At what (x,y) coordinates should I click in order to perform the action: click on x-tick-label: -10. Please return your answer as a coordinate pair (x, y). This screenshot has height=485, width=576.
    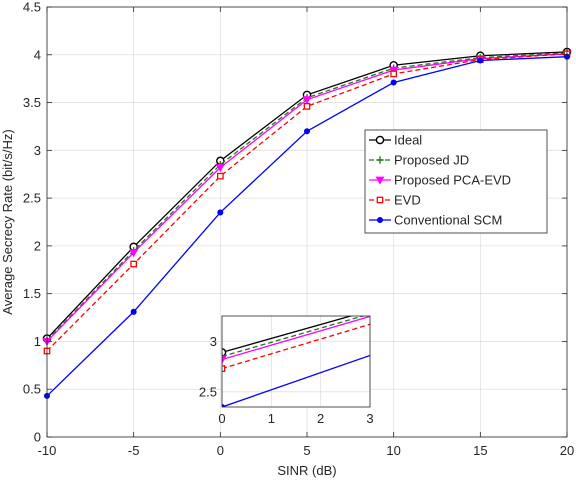
    Looking at the image, I should click on (47, 450).